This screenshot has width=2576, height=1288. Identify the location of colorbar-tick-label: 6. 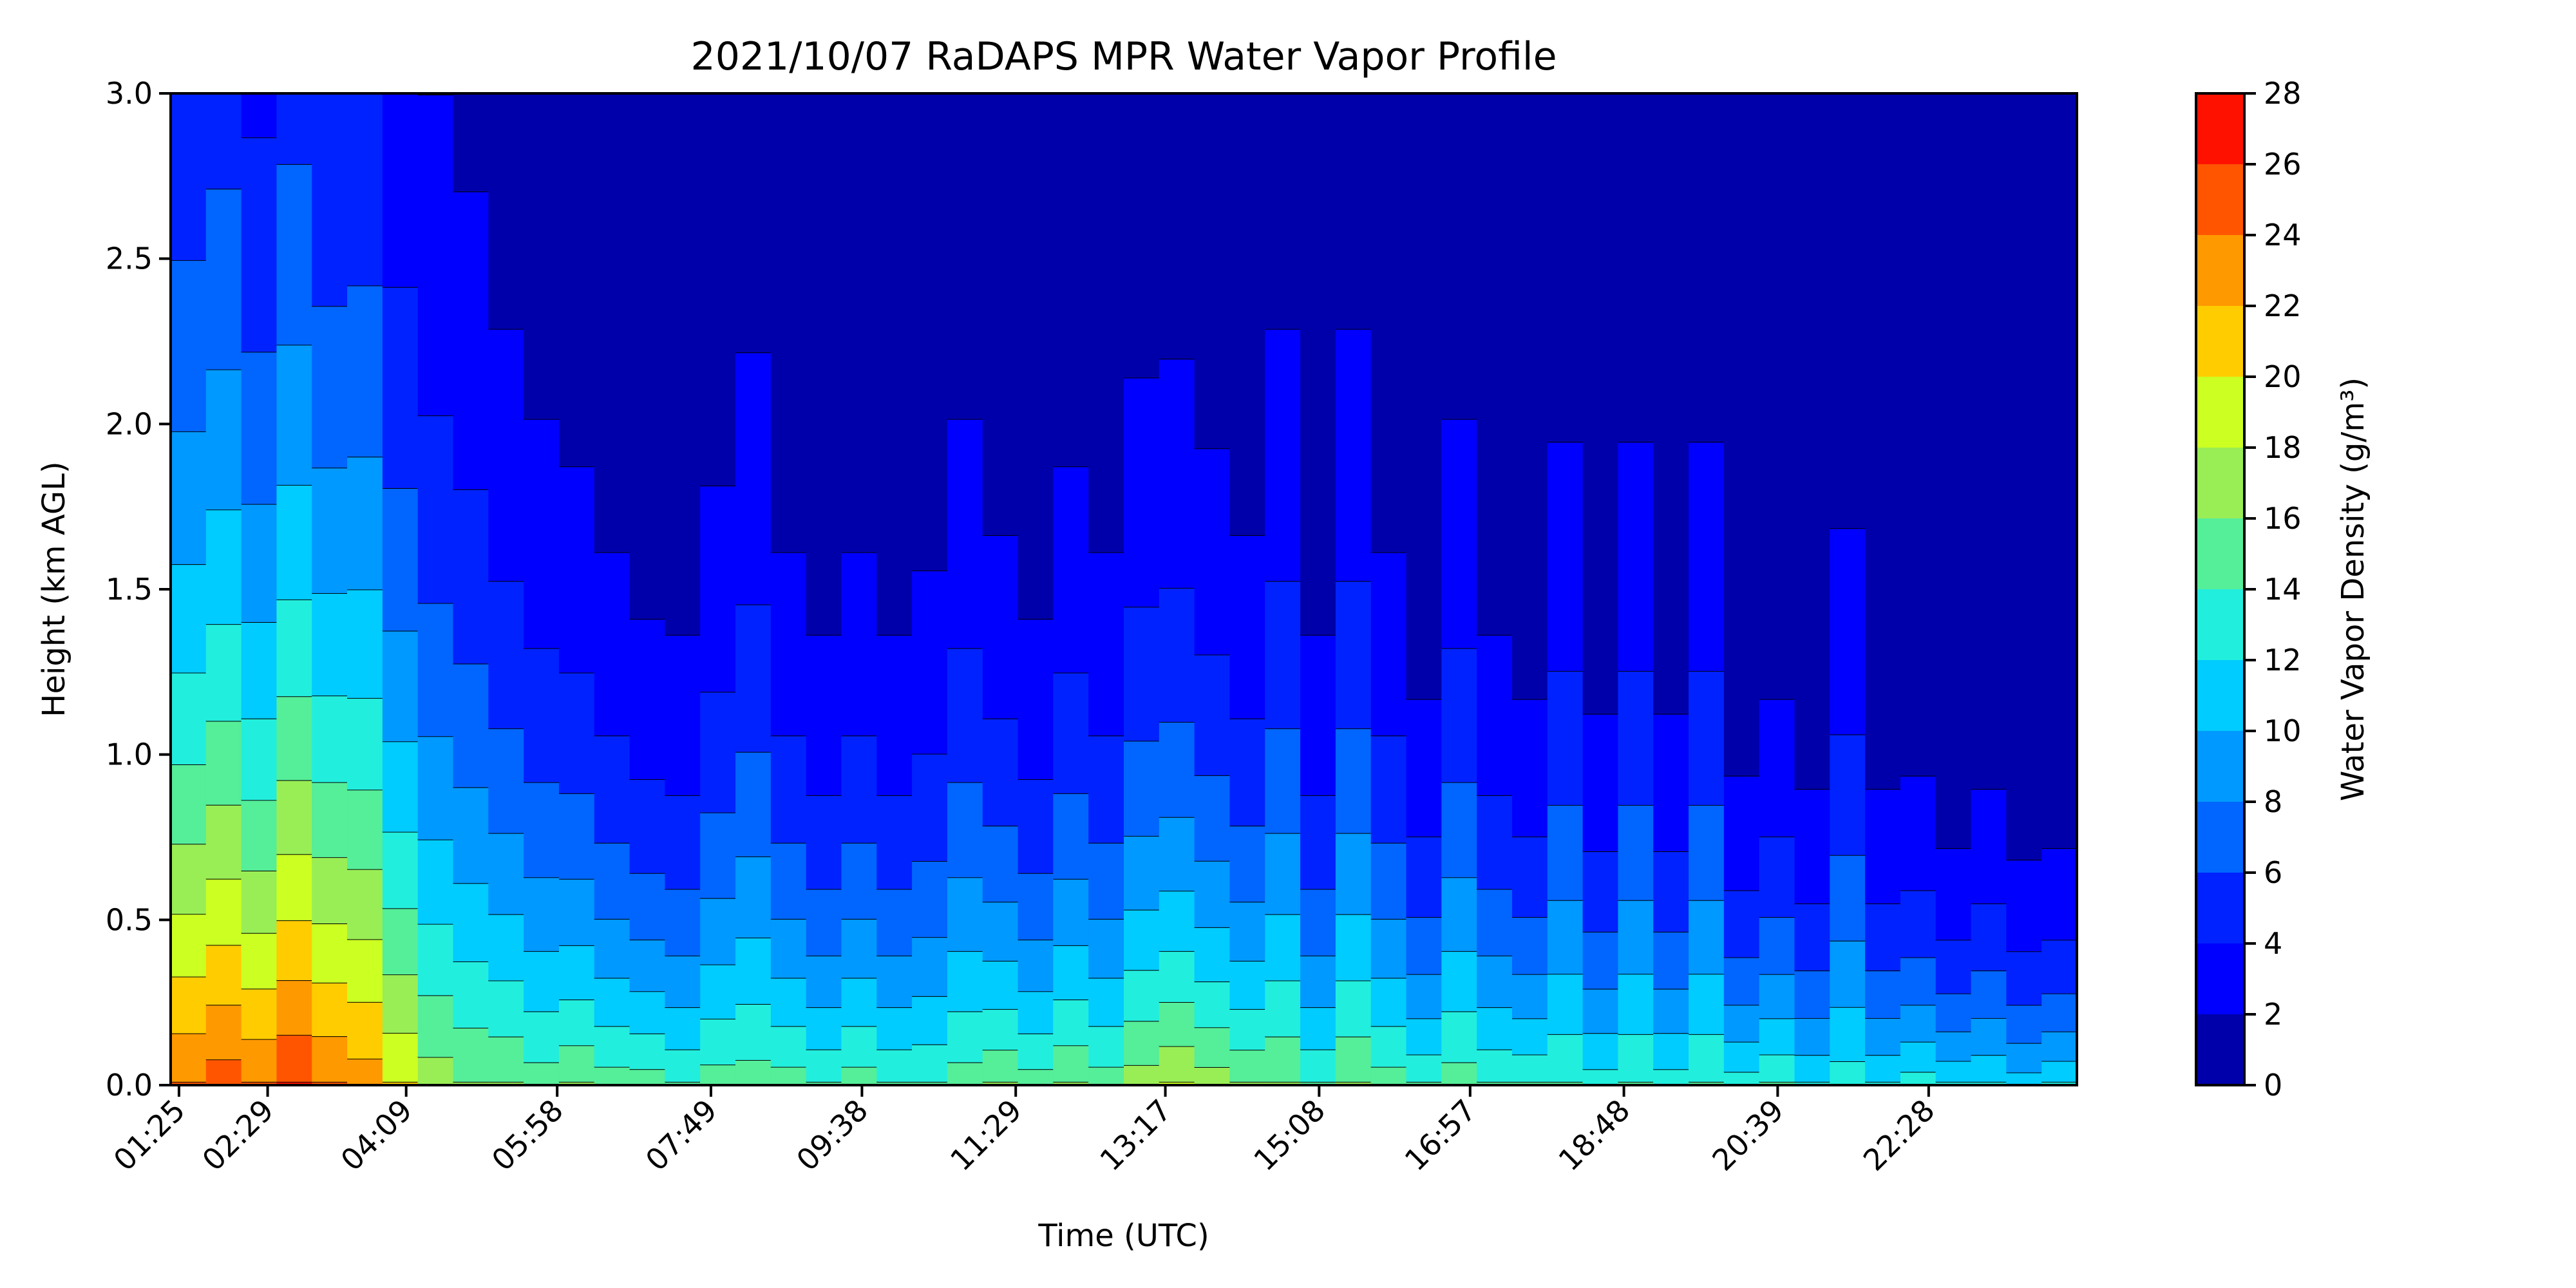
(2273, 873).